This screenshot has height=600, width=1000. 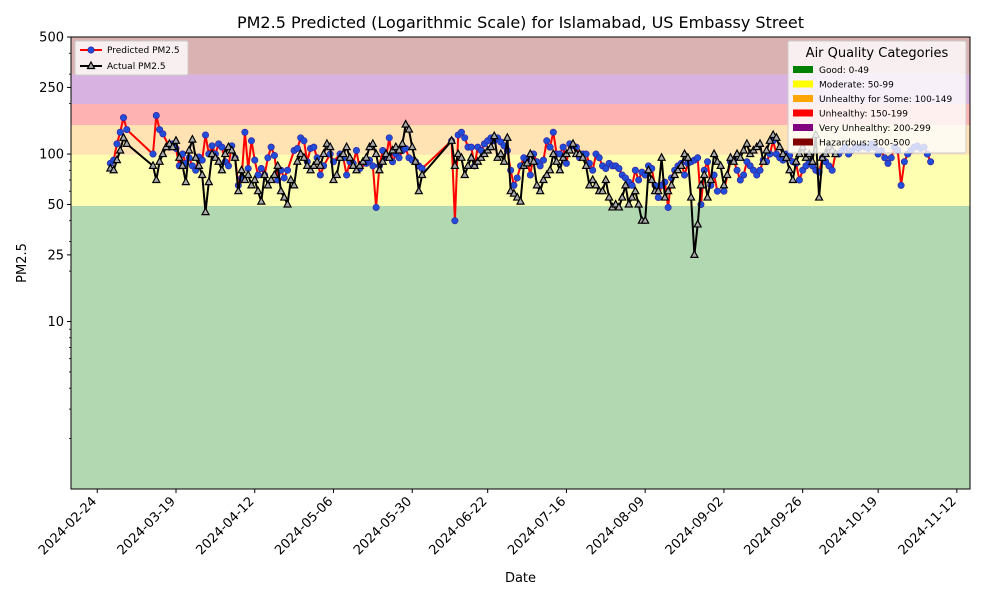 I want to click on y-tick-label: 100, so click(x=51, y=155).